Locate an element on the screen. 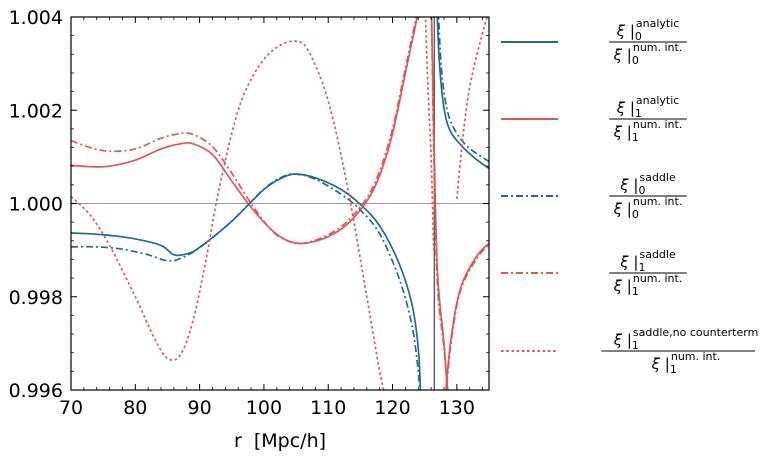 This screenshot has height=459, width=763. legend-denominator-2: ξ |1num. int. is located at coordinates (648, 131).